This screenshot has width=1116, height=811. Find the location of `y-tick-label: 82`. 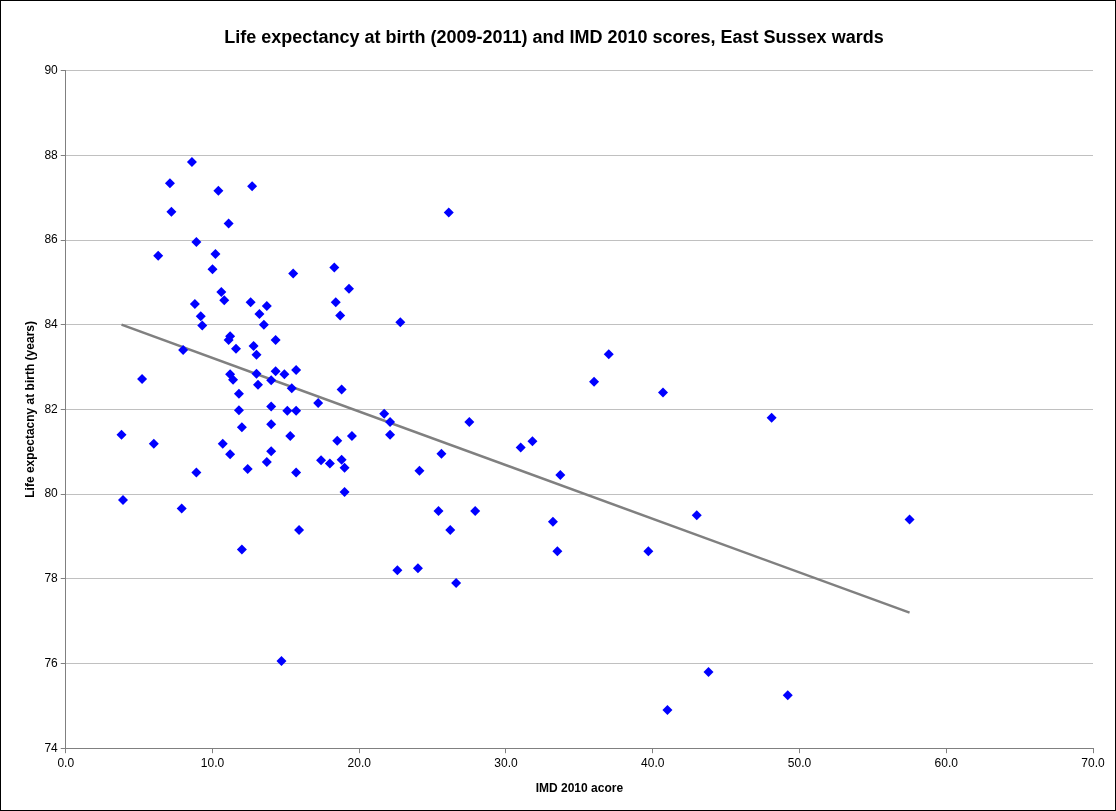

y-tick-label: 82 is located at coordinates (51, 408).